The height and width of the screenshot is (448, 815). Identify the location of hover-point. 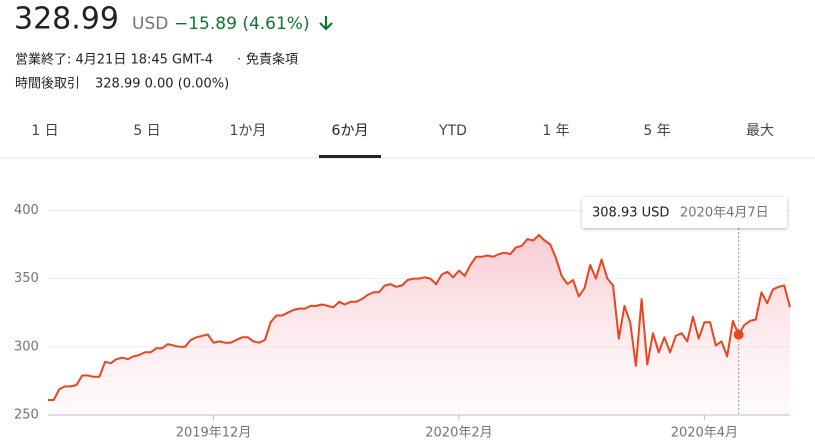
(738, 334).